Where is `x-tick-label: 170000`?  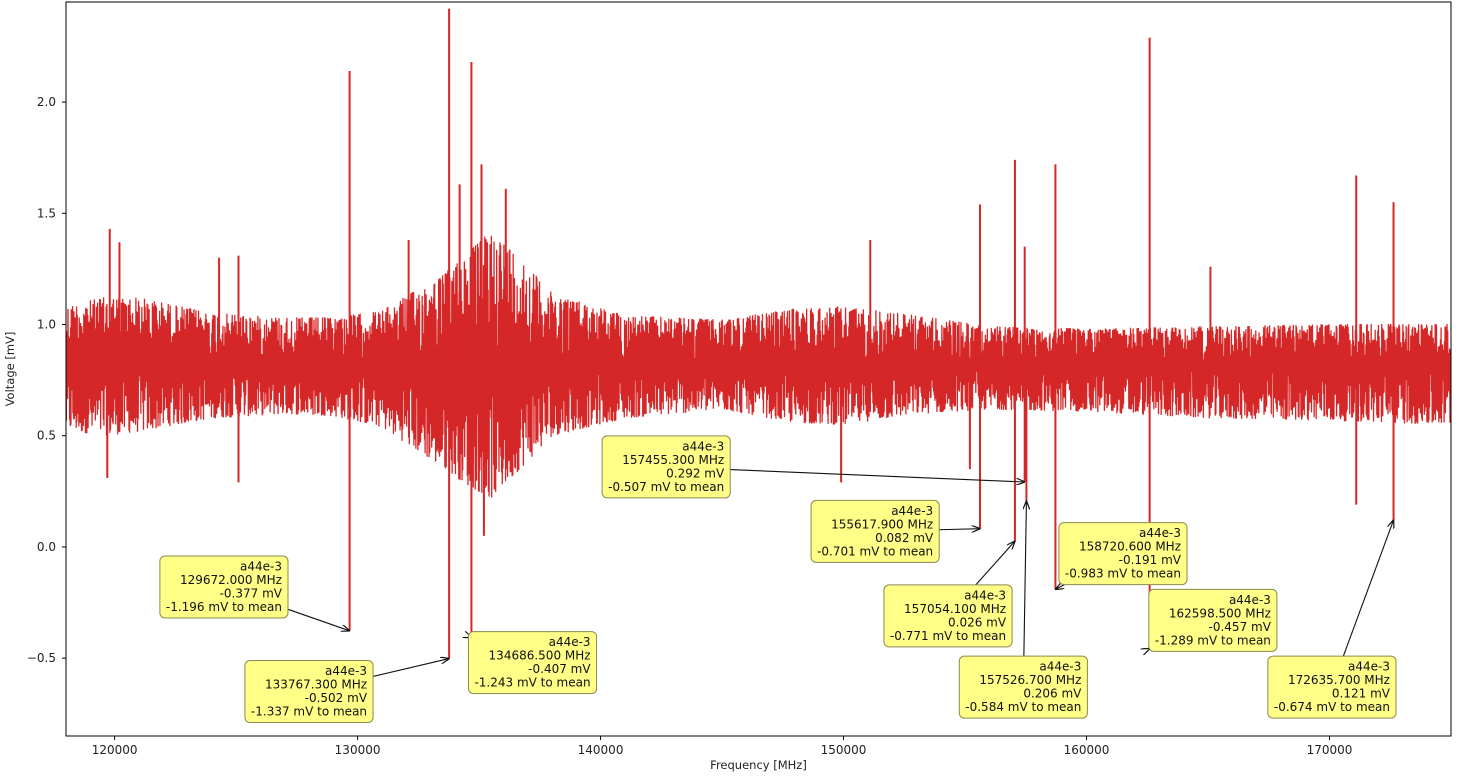
x-tick-label: 170000 is located at coordinates (1330, 750).